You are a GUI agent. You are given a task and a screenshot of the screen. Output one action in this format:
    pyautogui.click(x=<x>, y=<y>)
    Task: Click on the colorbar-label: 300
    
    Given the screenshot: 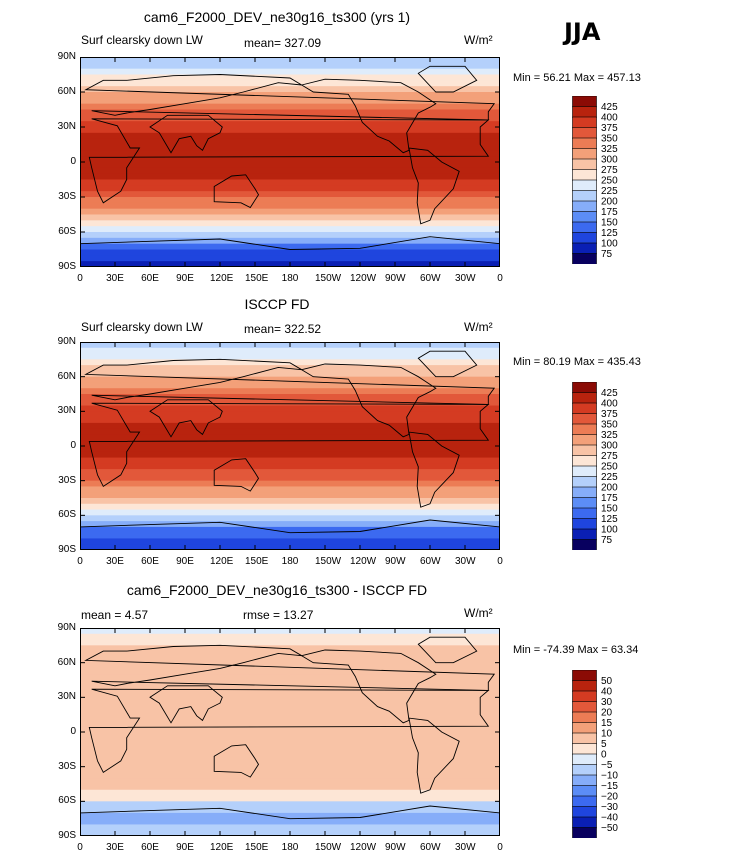 What is the action you would take?
    pyautogui.click(x=609, y=160)
    